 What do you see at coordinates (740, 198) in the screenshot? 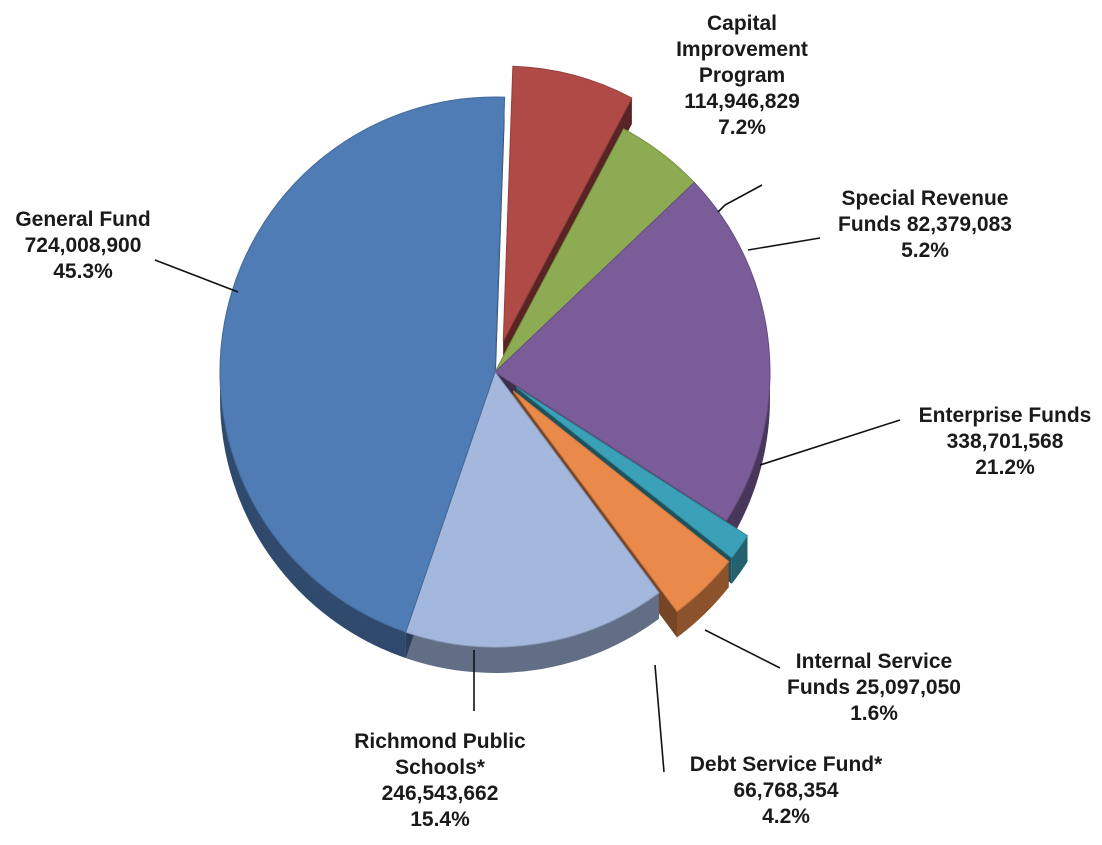
I see `leader-line-cip` at bounding box center [740, 198].